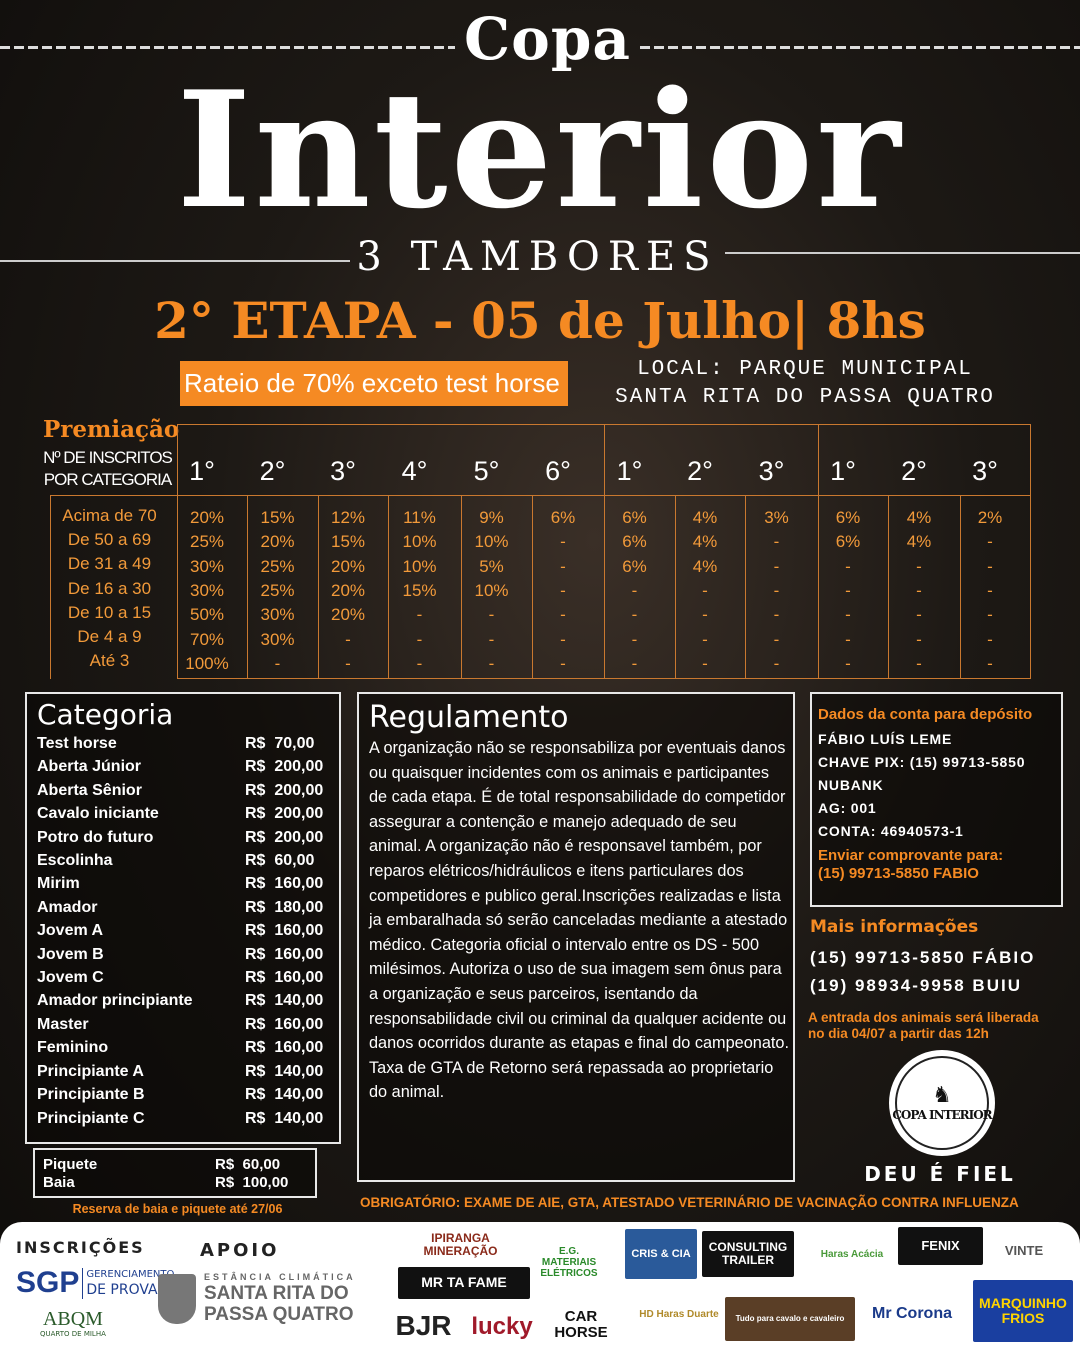 The width and height of the screenshot is (1080, 1350). What do you see at coordinates (70, 954) in the screenshot?
I see `category-name: Jovem B` at bounding box center [70, 954].